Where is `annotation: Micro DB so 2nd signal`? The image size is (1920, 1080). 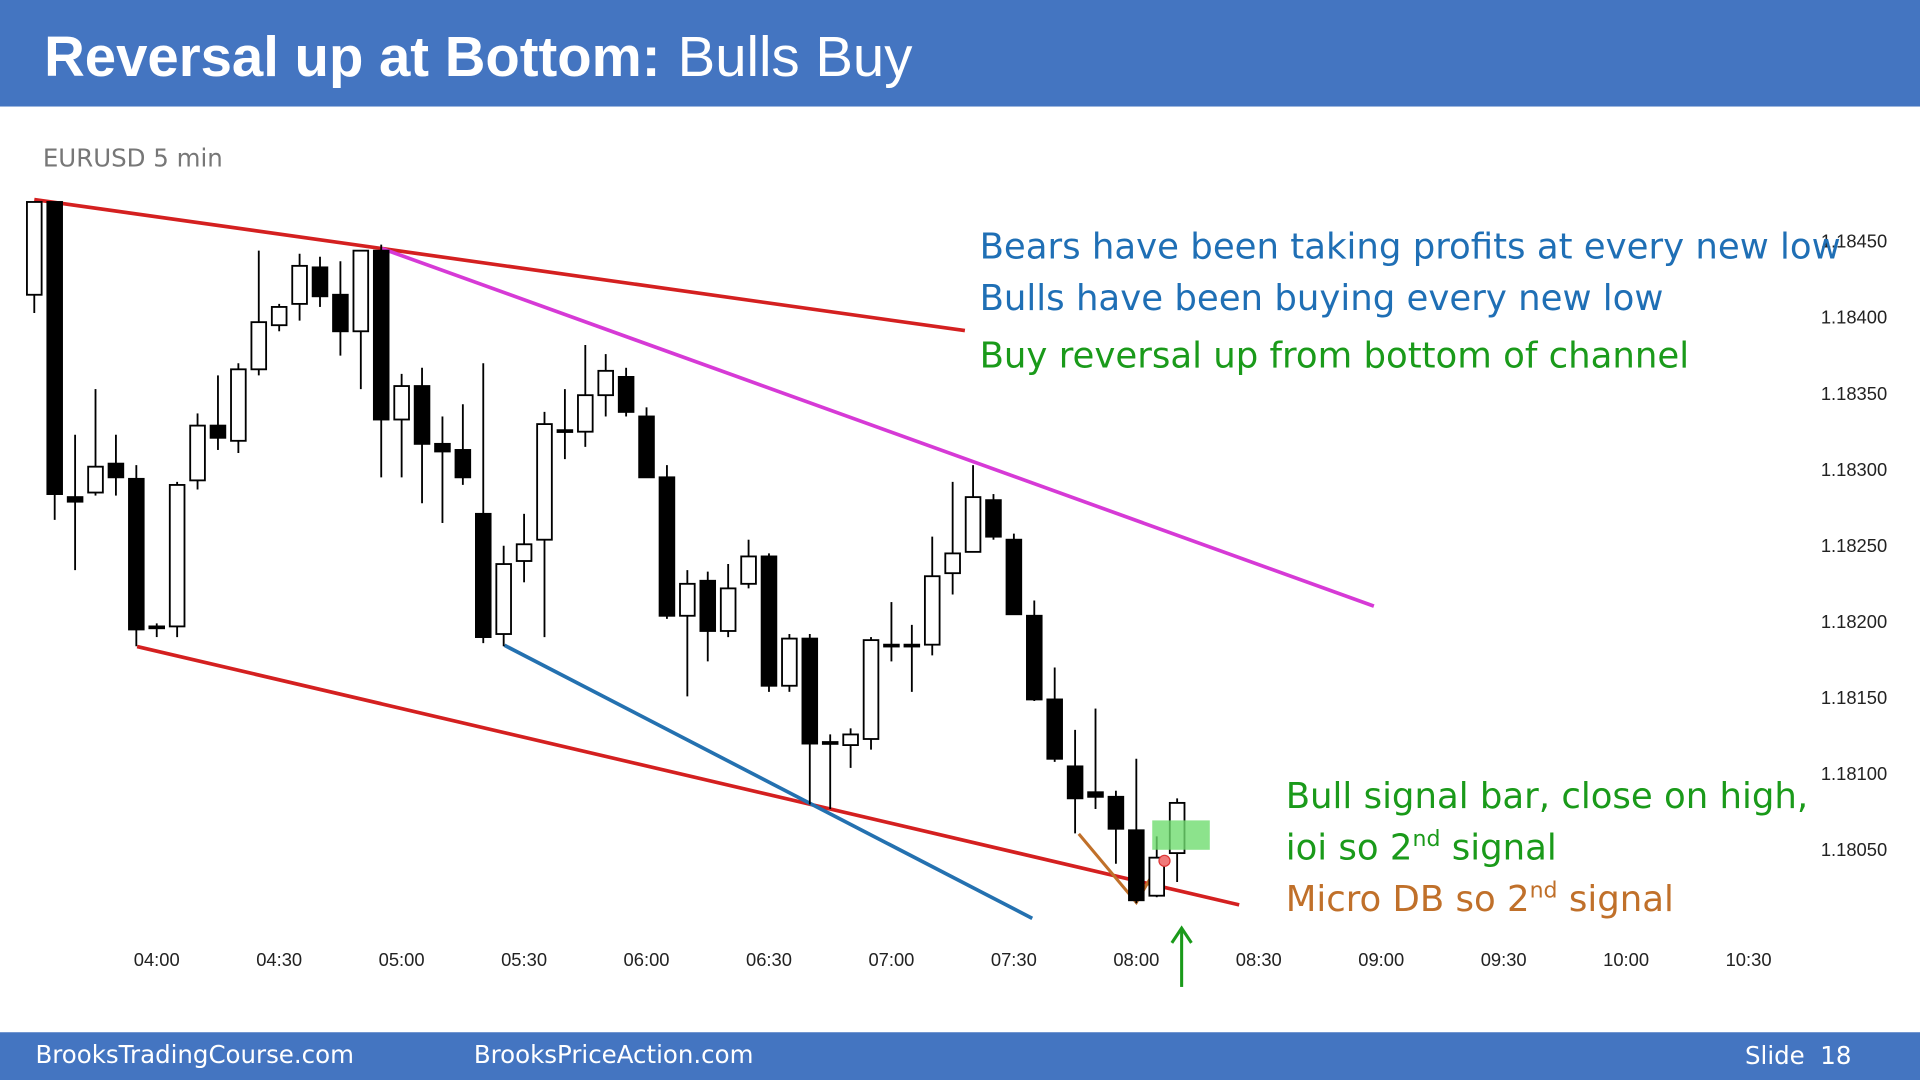 annotation: Micro DB so 2nd signal is located at coordinates (1480, 899).